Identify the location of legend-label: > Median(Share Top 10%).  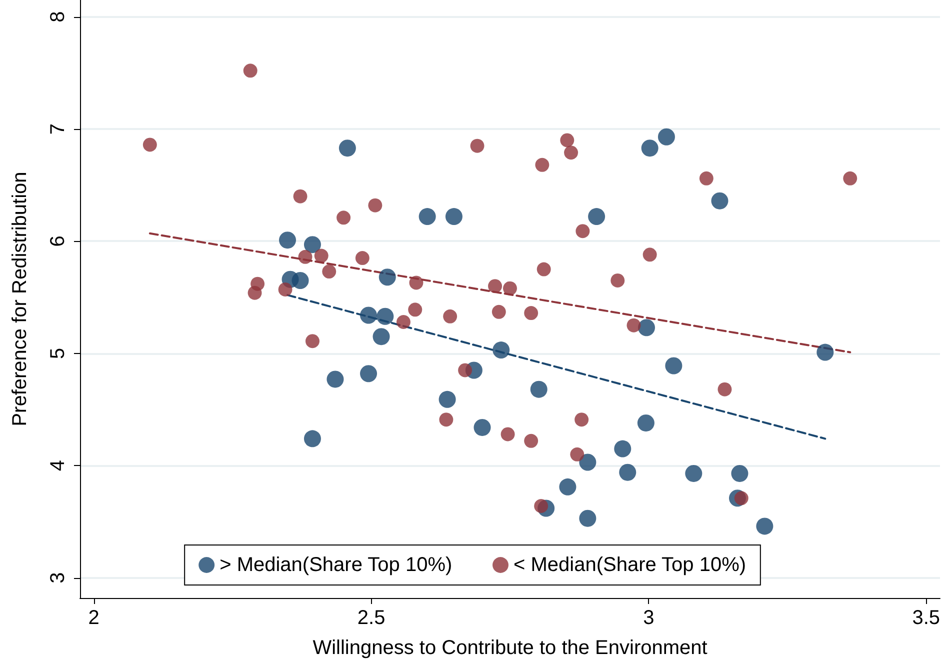
(336, 565).